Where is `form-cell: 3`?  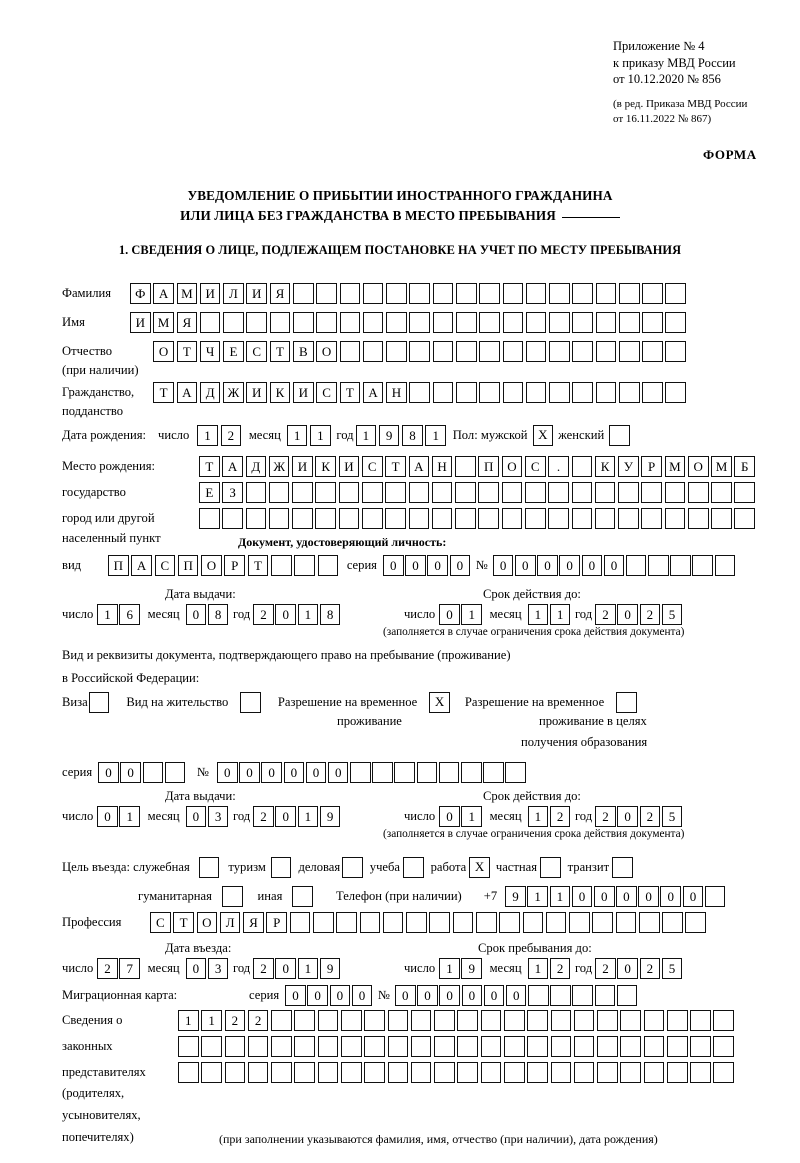
form-cell: 3 is located at coordinates (218, 816).